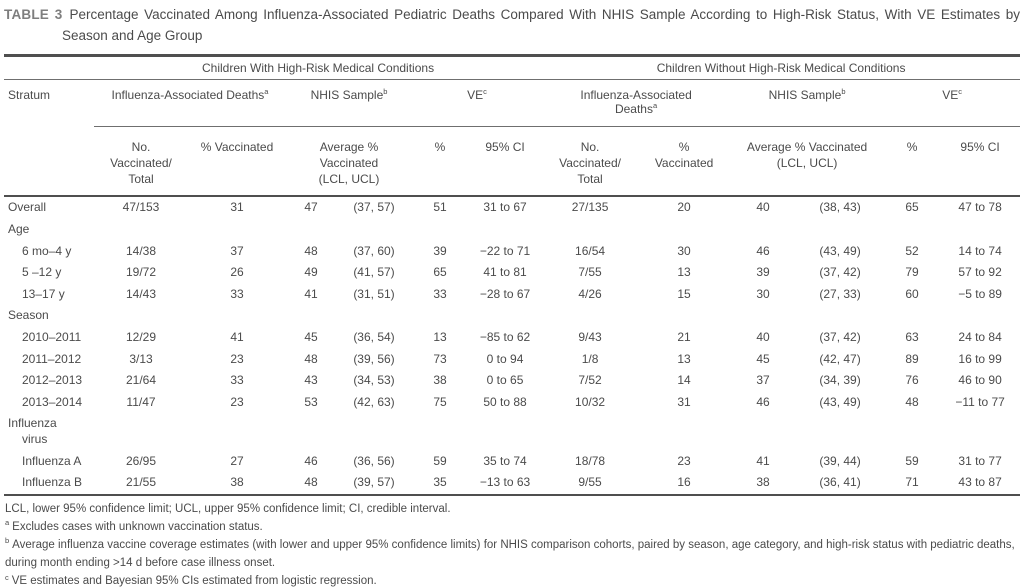  What do you see at coordinates (980, 293) in the screenshot?
I see `table-cell: −5 to 89` at bounding box center [980, 293].